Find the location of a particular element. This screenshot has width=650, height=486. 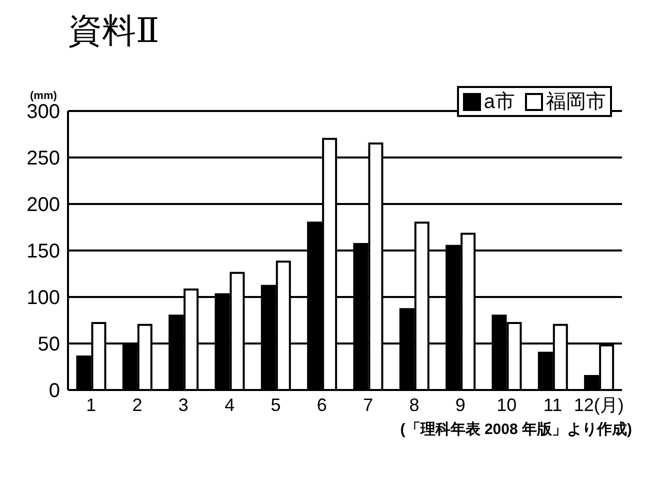

x-tick-label: 6 is located at coordinates (321, 404).